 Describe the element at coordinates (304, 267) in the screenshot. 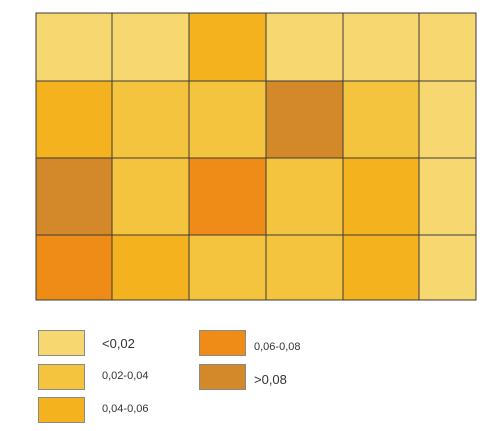

I see `heatmap-cell-r4-c4` at that location.